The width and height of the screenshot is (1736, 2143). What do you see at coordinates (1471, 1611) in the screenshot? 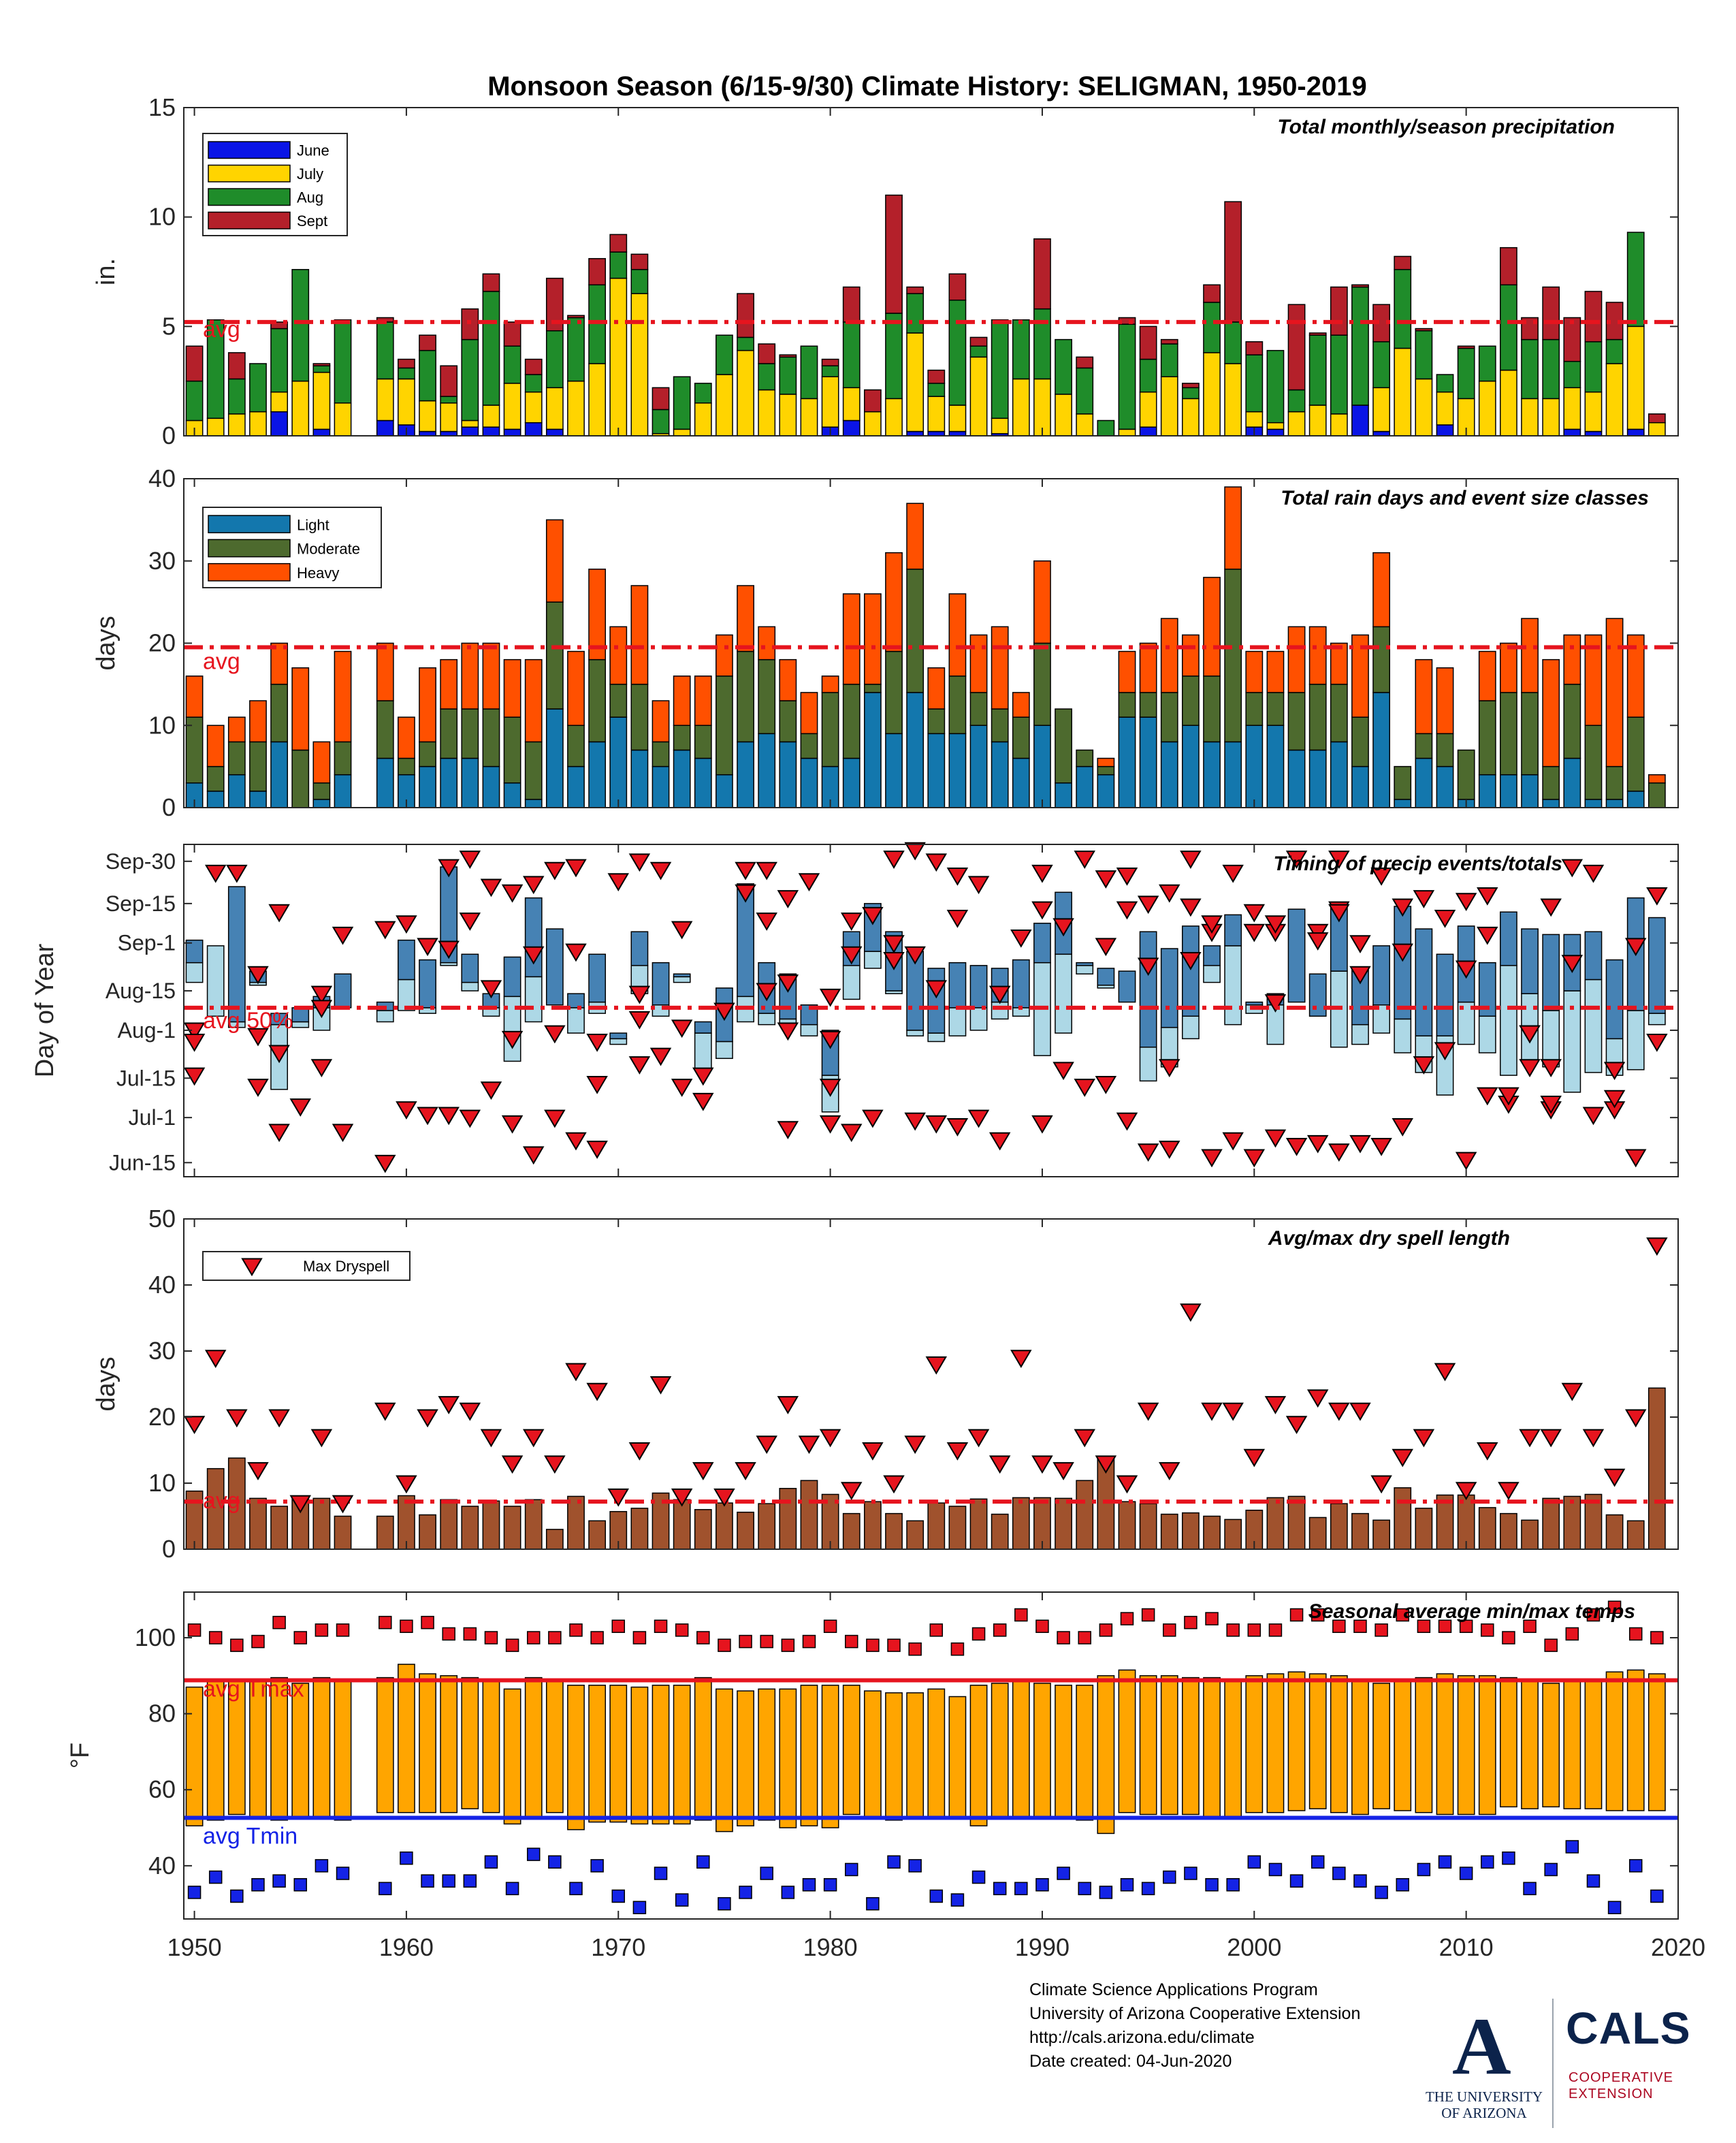
I see `panel-subtitle: Seasonal average min/max temps` at bounding box center [1471, 1611].